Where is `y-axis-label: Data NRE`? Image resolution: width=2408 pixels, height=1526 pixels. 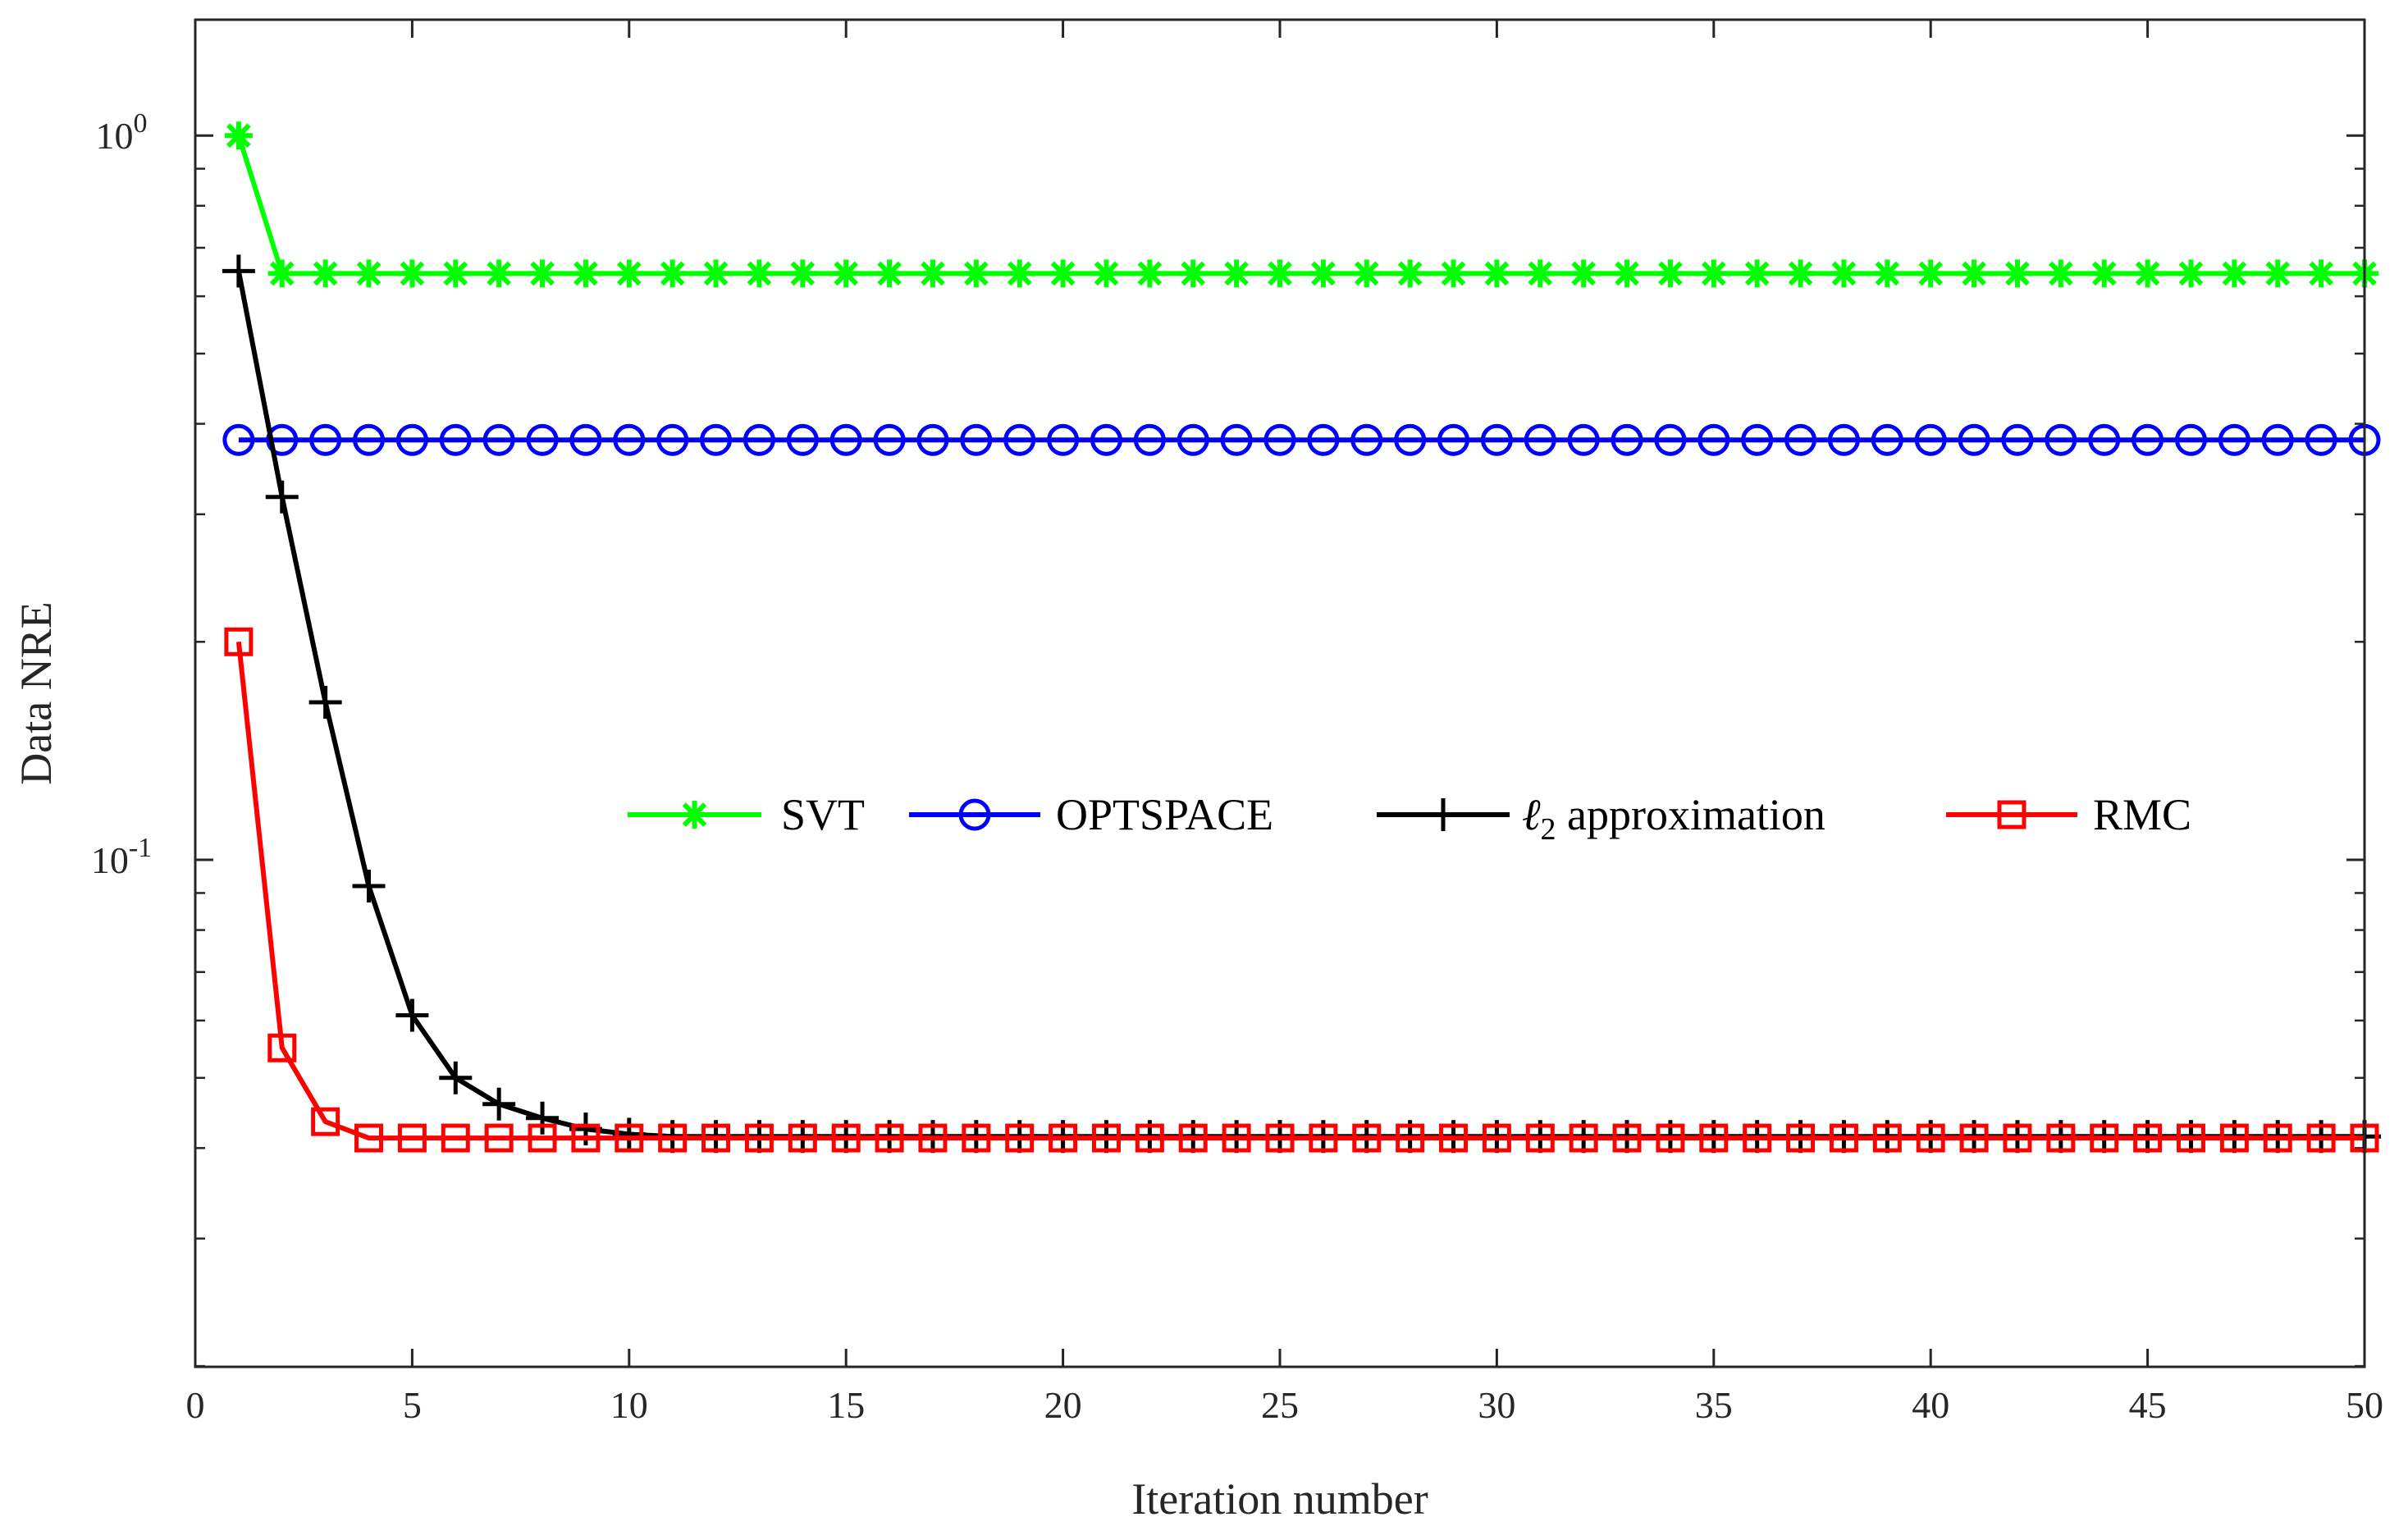
y-axis-label: Data NRE is located at coordinates (36, 692).